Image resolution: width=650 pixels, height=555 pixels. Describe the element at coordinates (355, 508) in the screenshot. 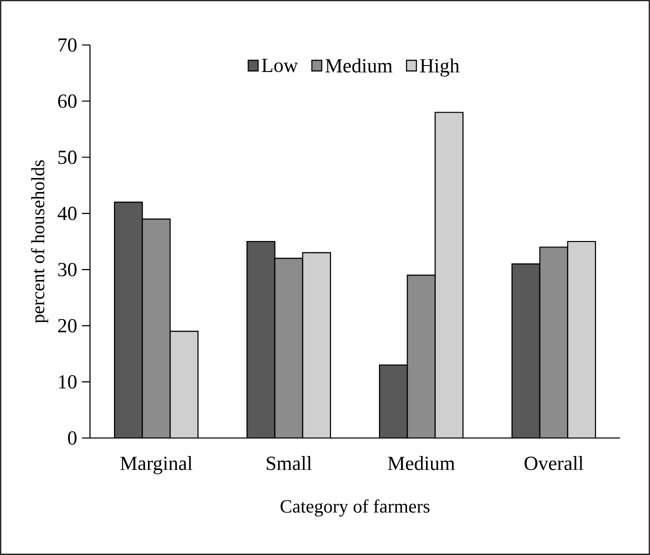

I see `x-axis-title: Category of farmers` at that location.